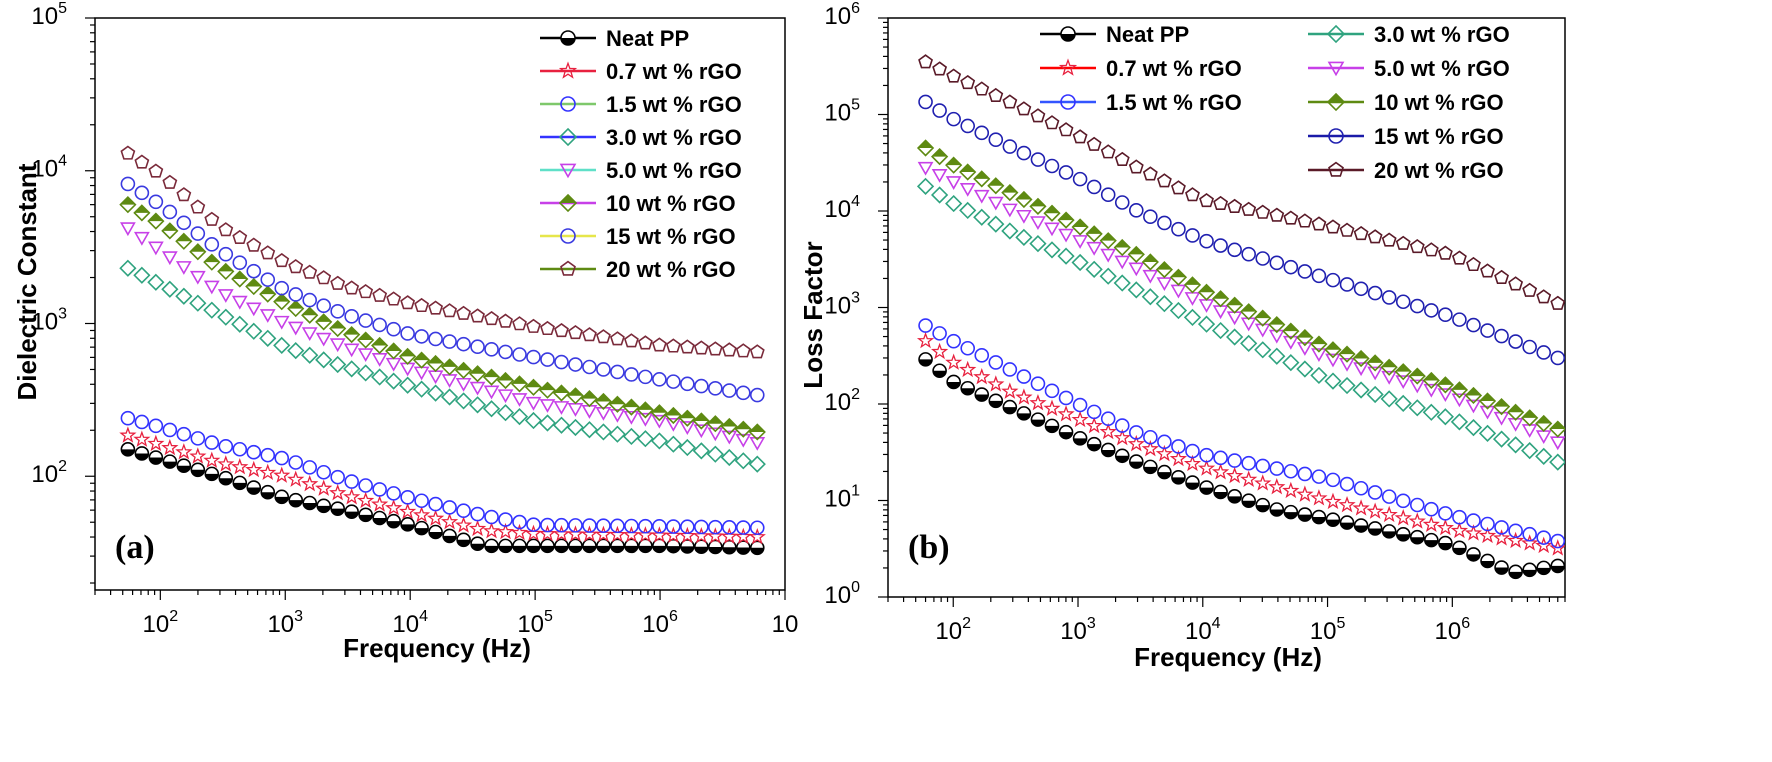  Describe the element at coordinates (671, 203) in the screenshot. I see `legend-label: 10 wt % rGO` at that location.